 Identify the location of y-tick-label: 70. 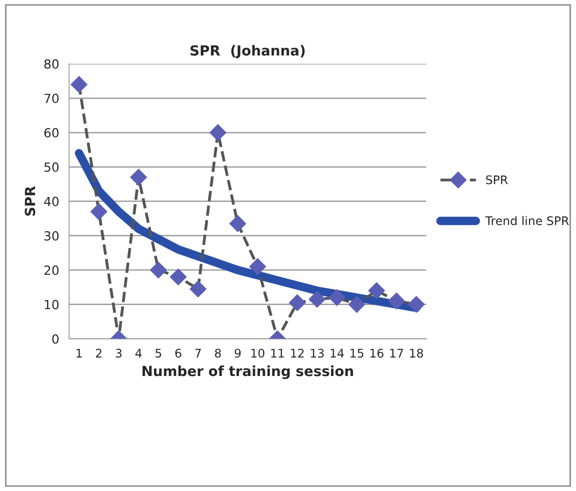
(51, 99).